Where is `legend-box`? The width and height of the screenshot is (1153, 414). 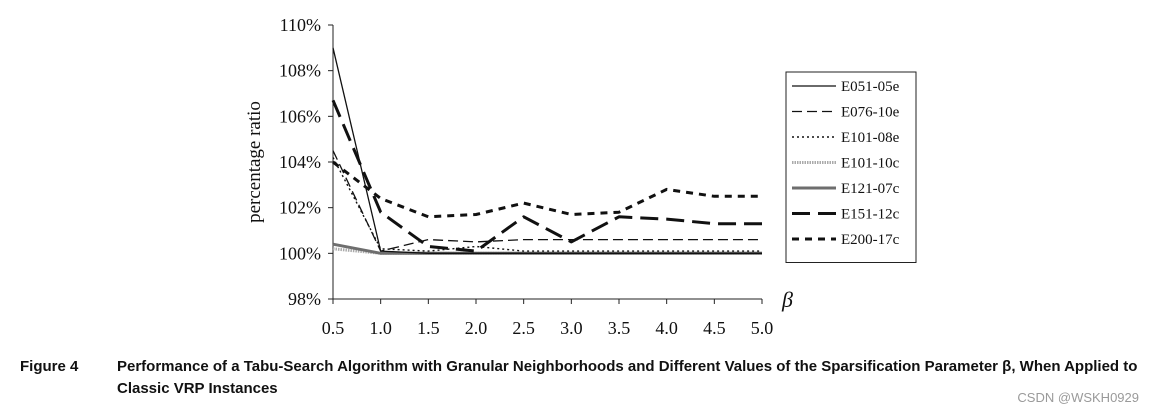
legend-box is located at coordinates (851, 167).